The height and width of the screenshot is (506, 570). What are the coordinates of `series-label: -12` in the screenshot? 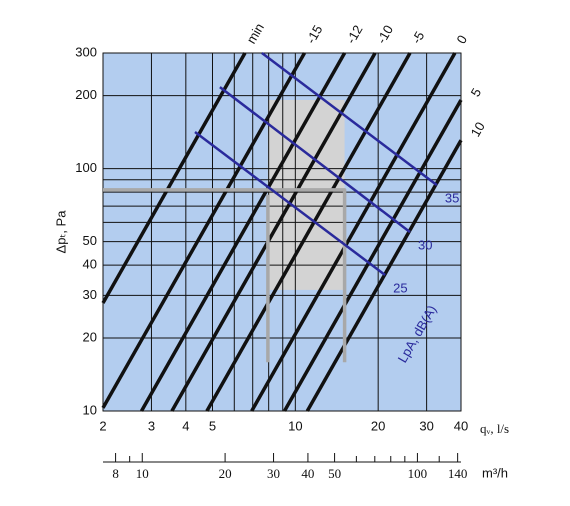 It's located at (354, 34).